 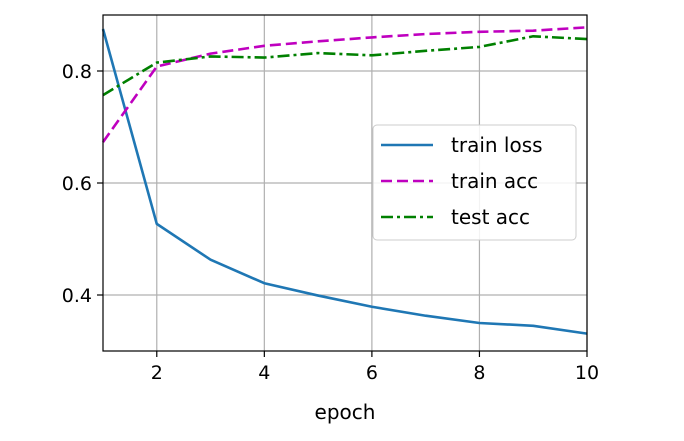 I want to click on y-tick-label: 0.6, so click(x=77, y=184).